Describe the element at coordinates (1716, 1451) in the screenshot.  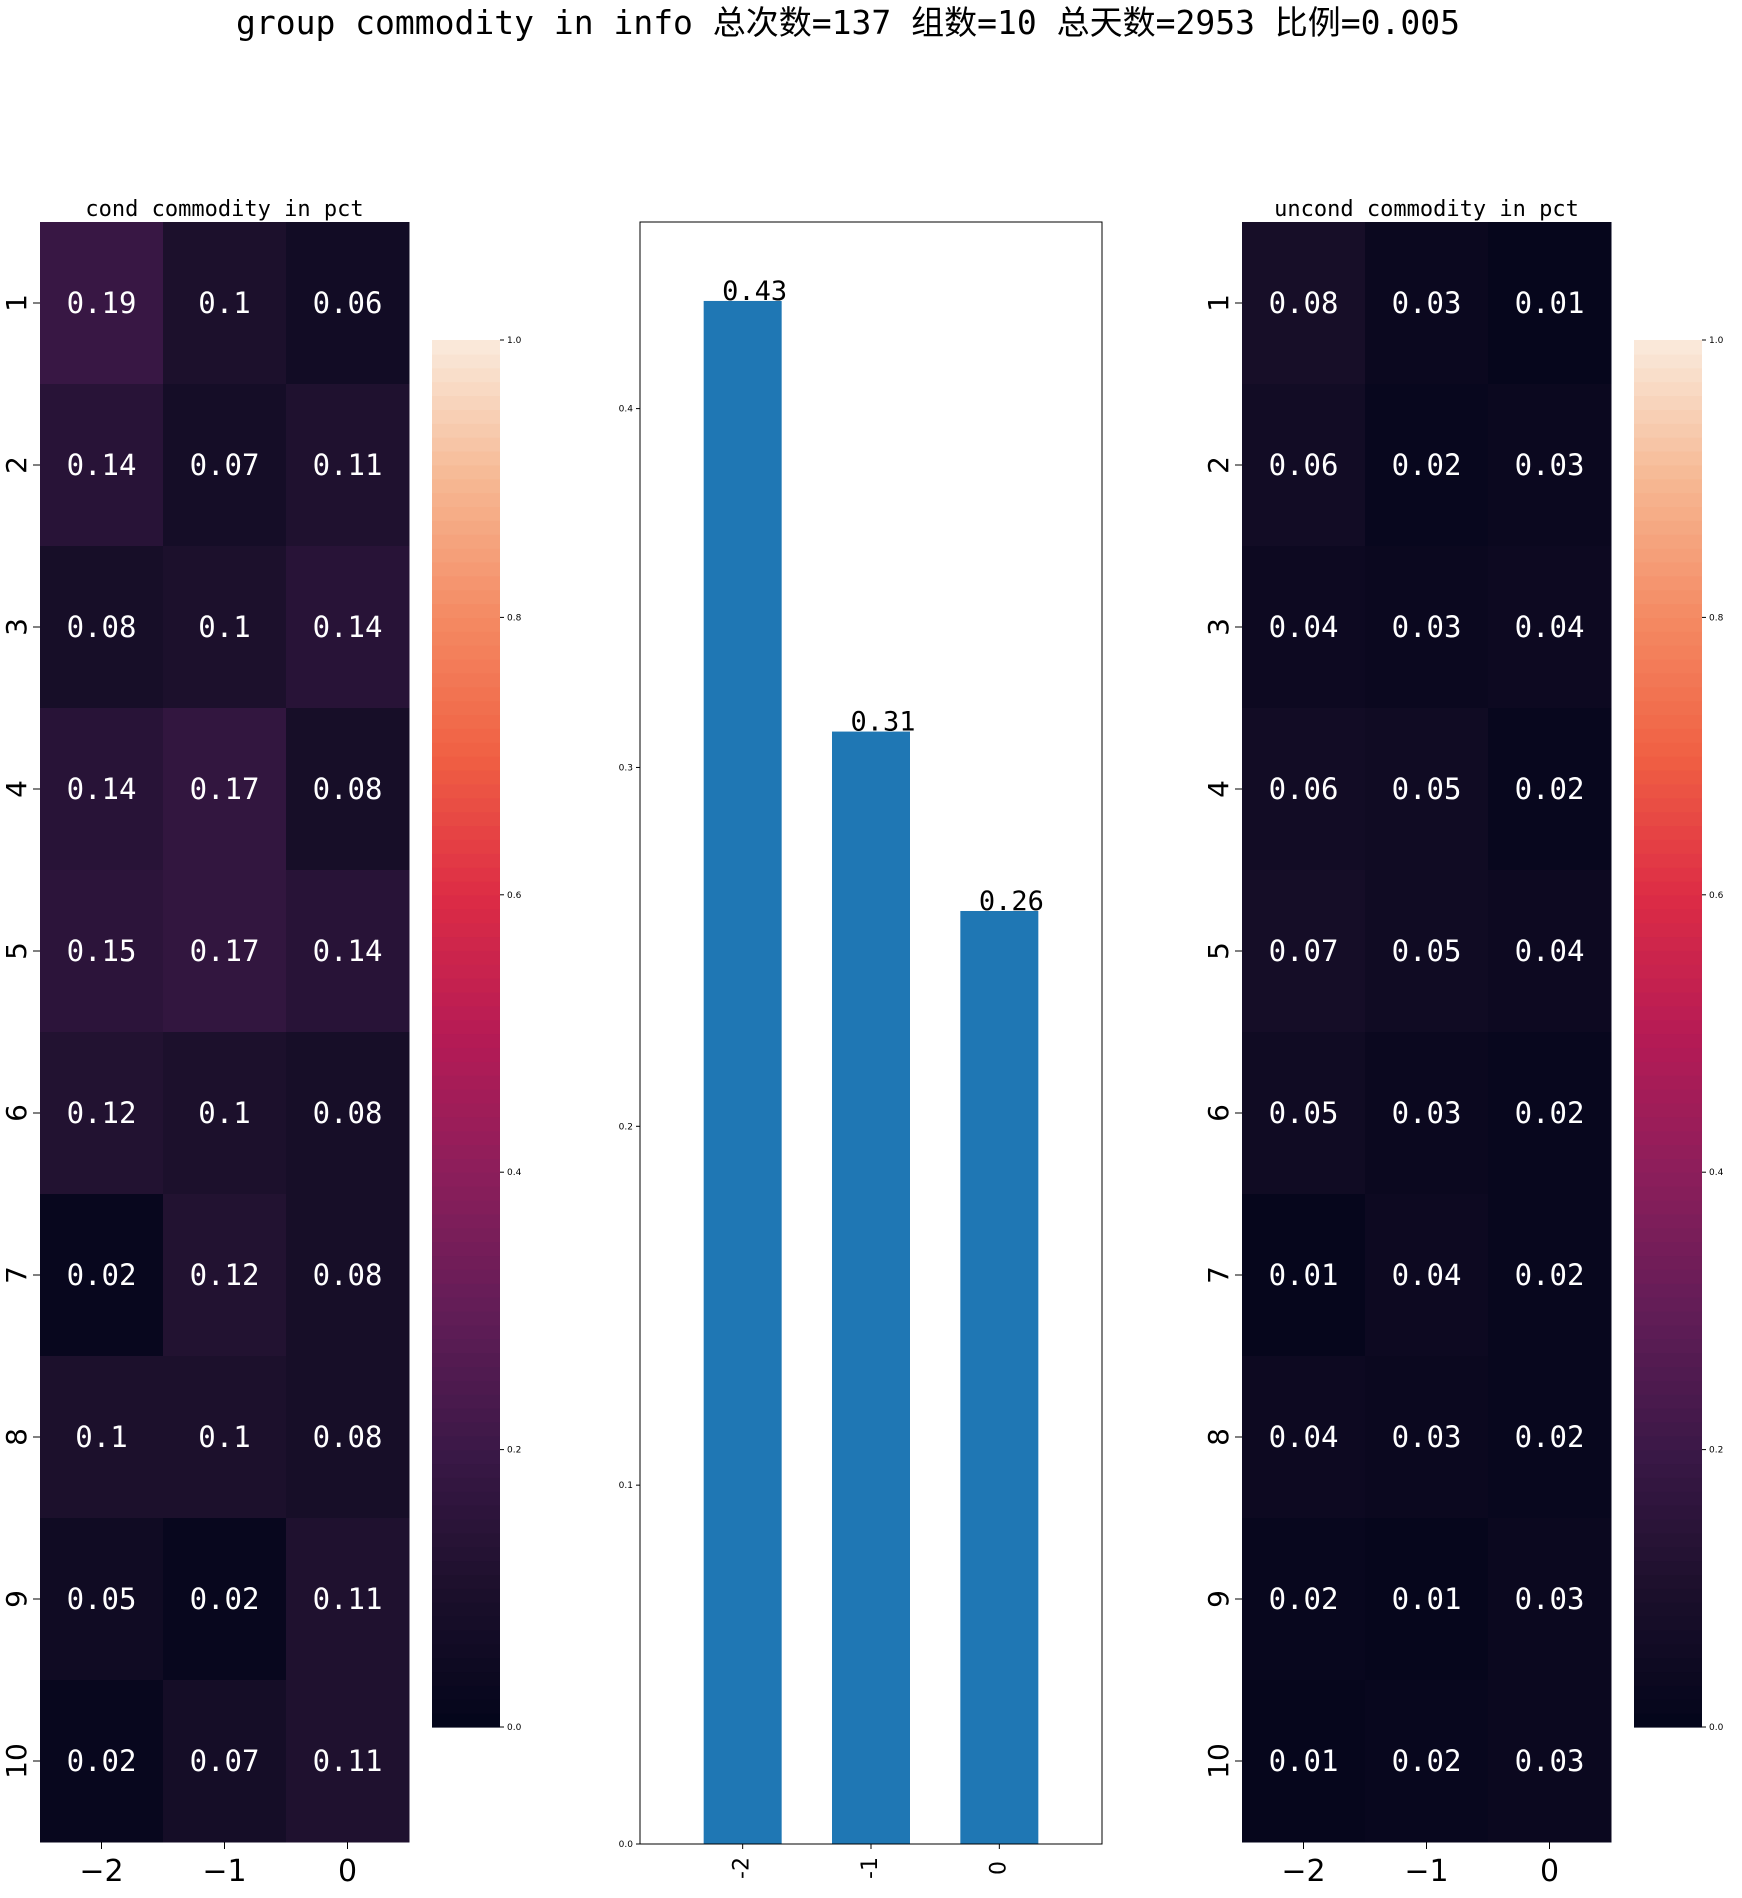
I see `colorbar-tick-label: 0.2` at that location.